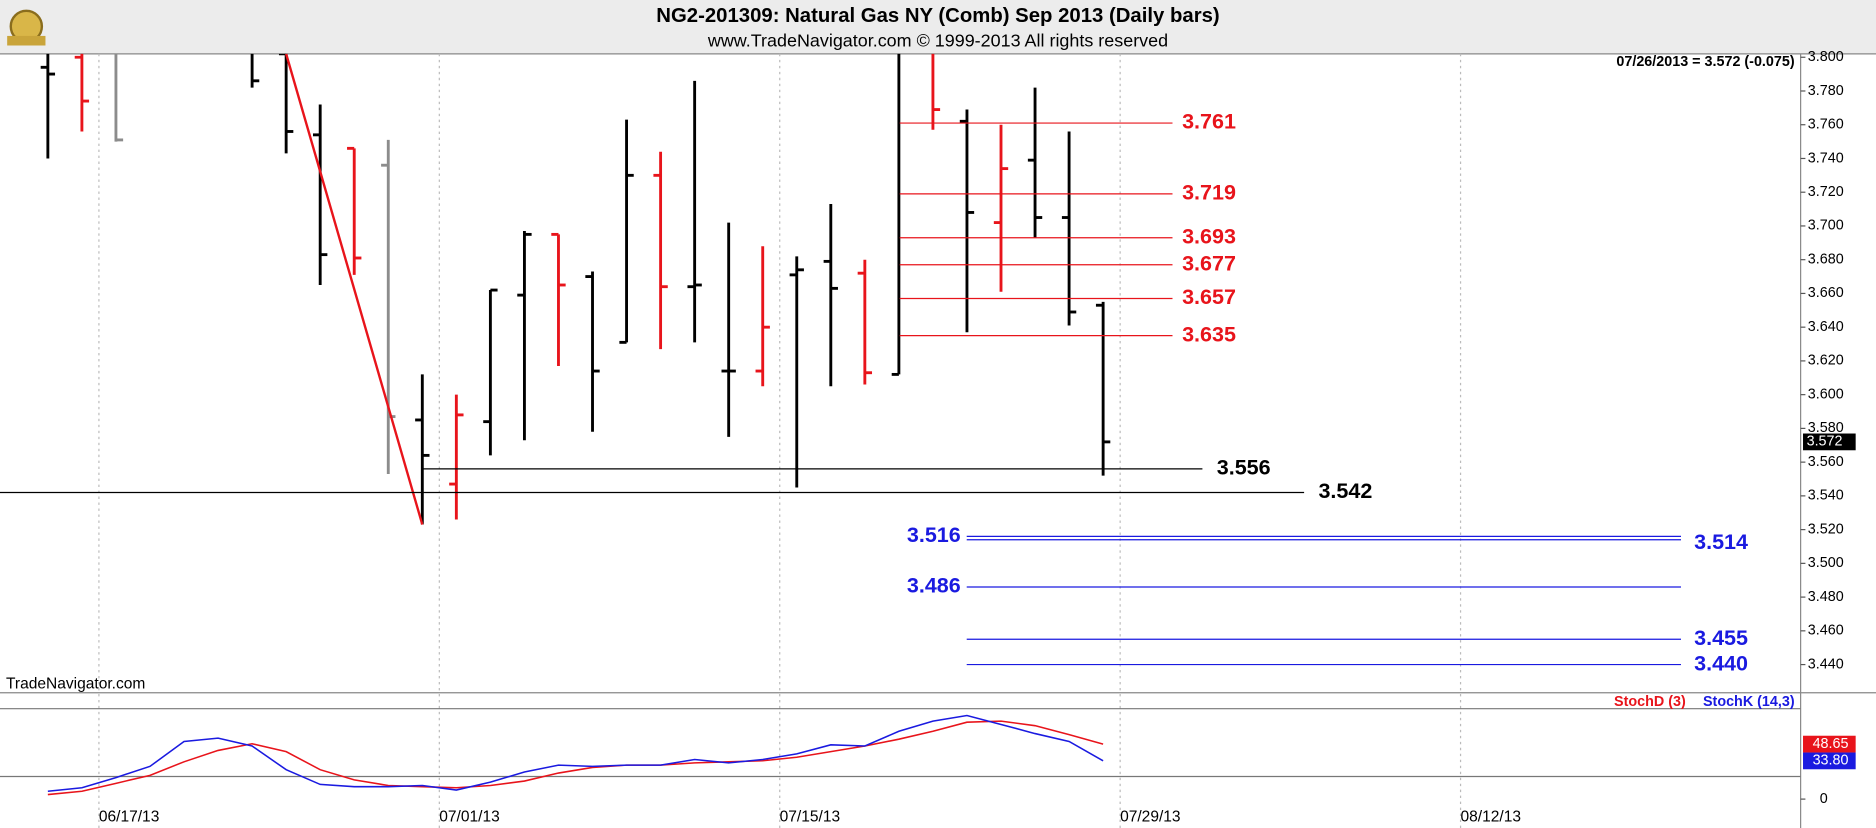  What do you see at coordinates (1209, 193) in the screenshot?
I see `level-label: 3.719` at bounding box center [1209, 193].